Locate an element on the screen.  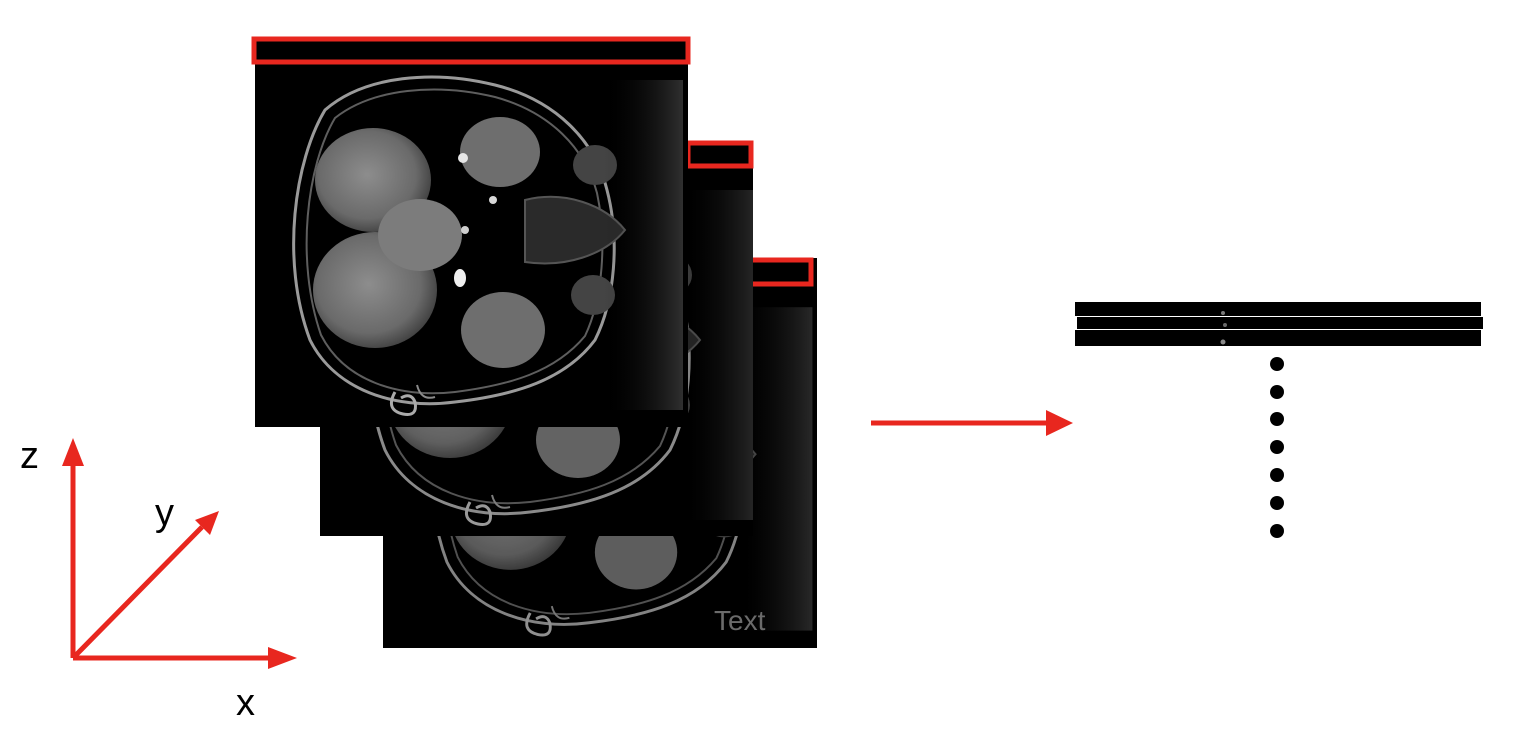
x-axis-label: x is located at coordinates (245, 703).